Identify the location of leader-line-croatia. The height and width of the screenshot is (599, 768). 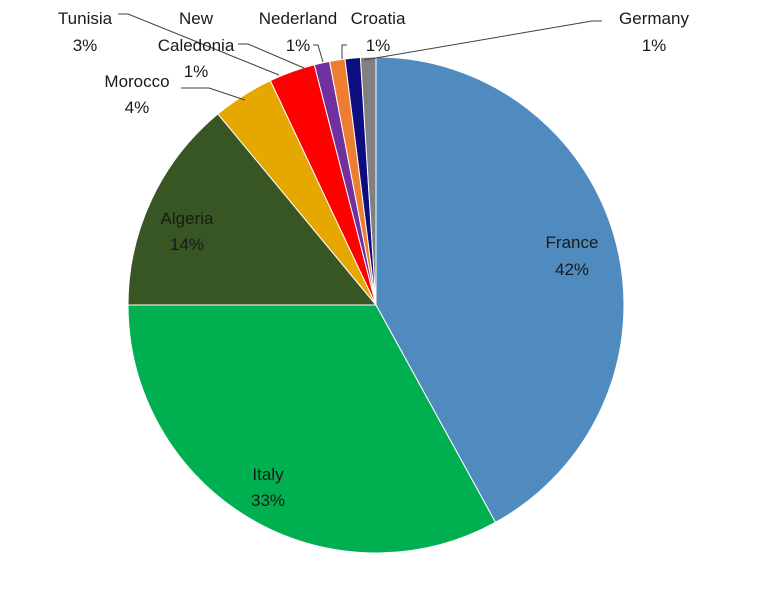
(344, 51).